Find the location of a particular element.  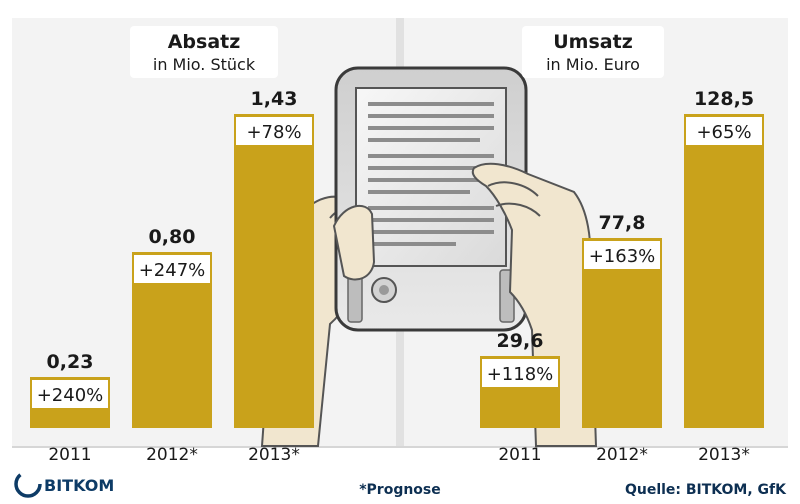

growth-label: +247% is located at coordinates (172, 270).